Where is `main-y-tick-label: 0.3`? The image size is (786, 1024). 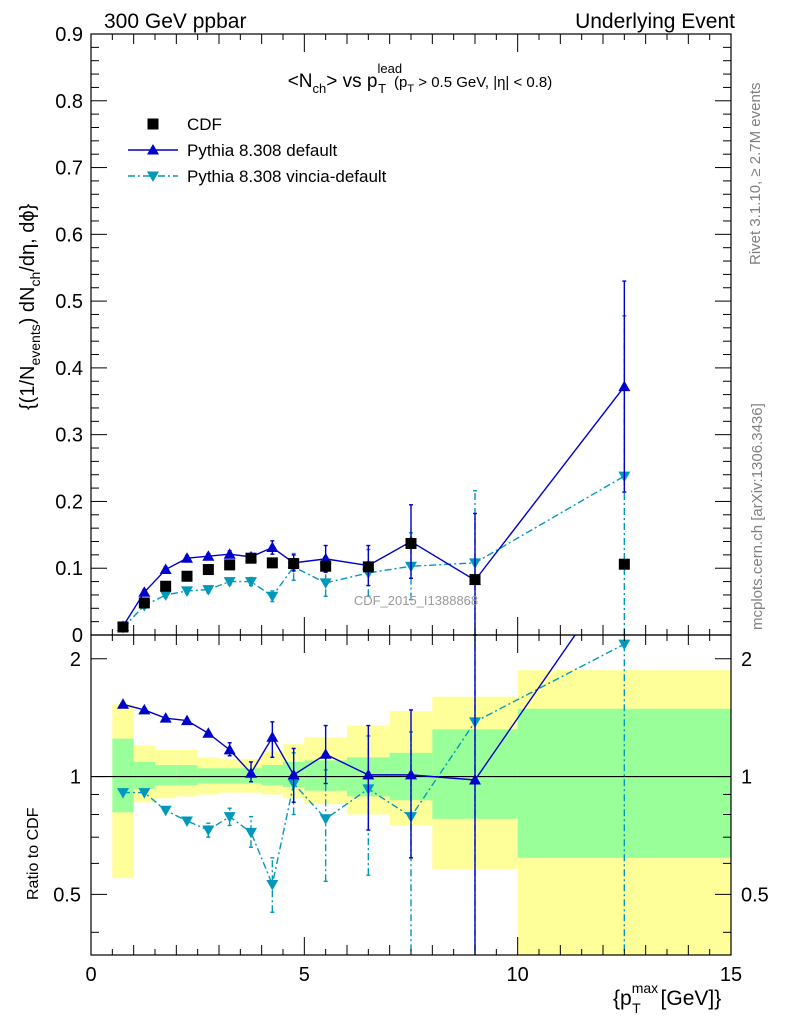
main-y-tick-label: 0.3 is located at coordinates (69, 436).